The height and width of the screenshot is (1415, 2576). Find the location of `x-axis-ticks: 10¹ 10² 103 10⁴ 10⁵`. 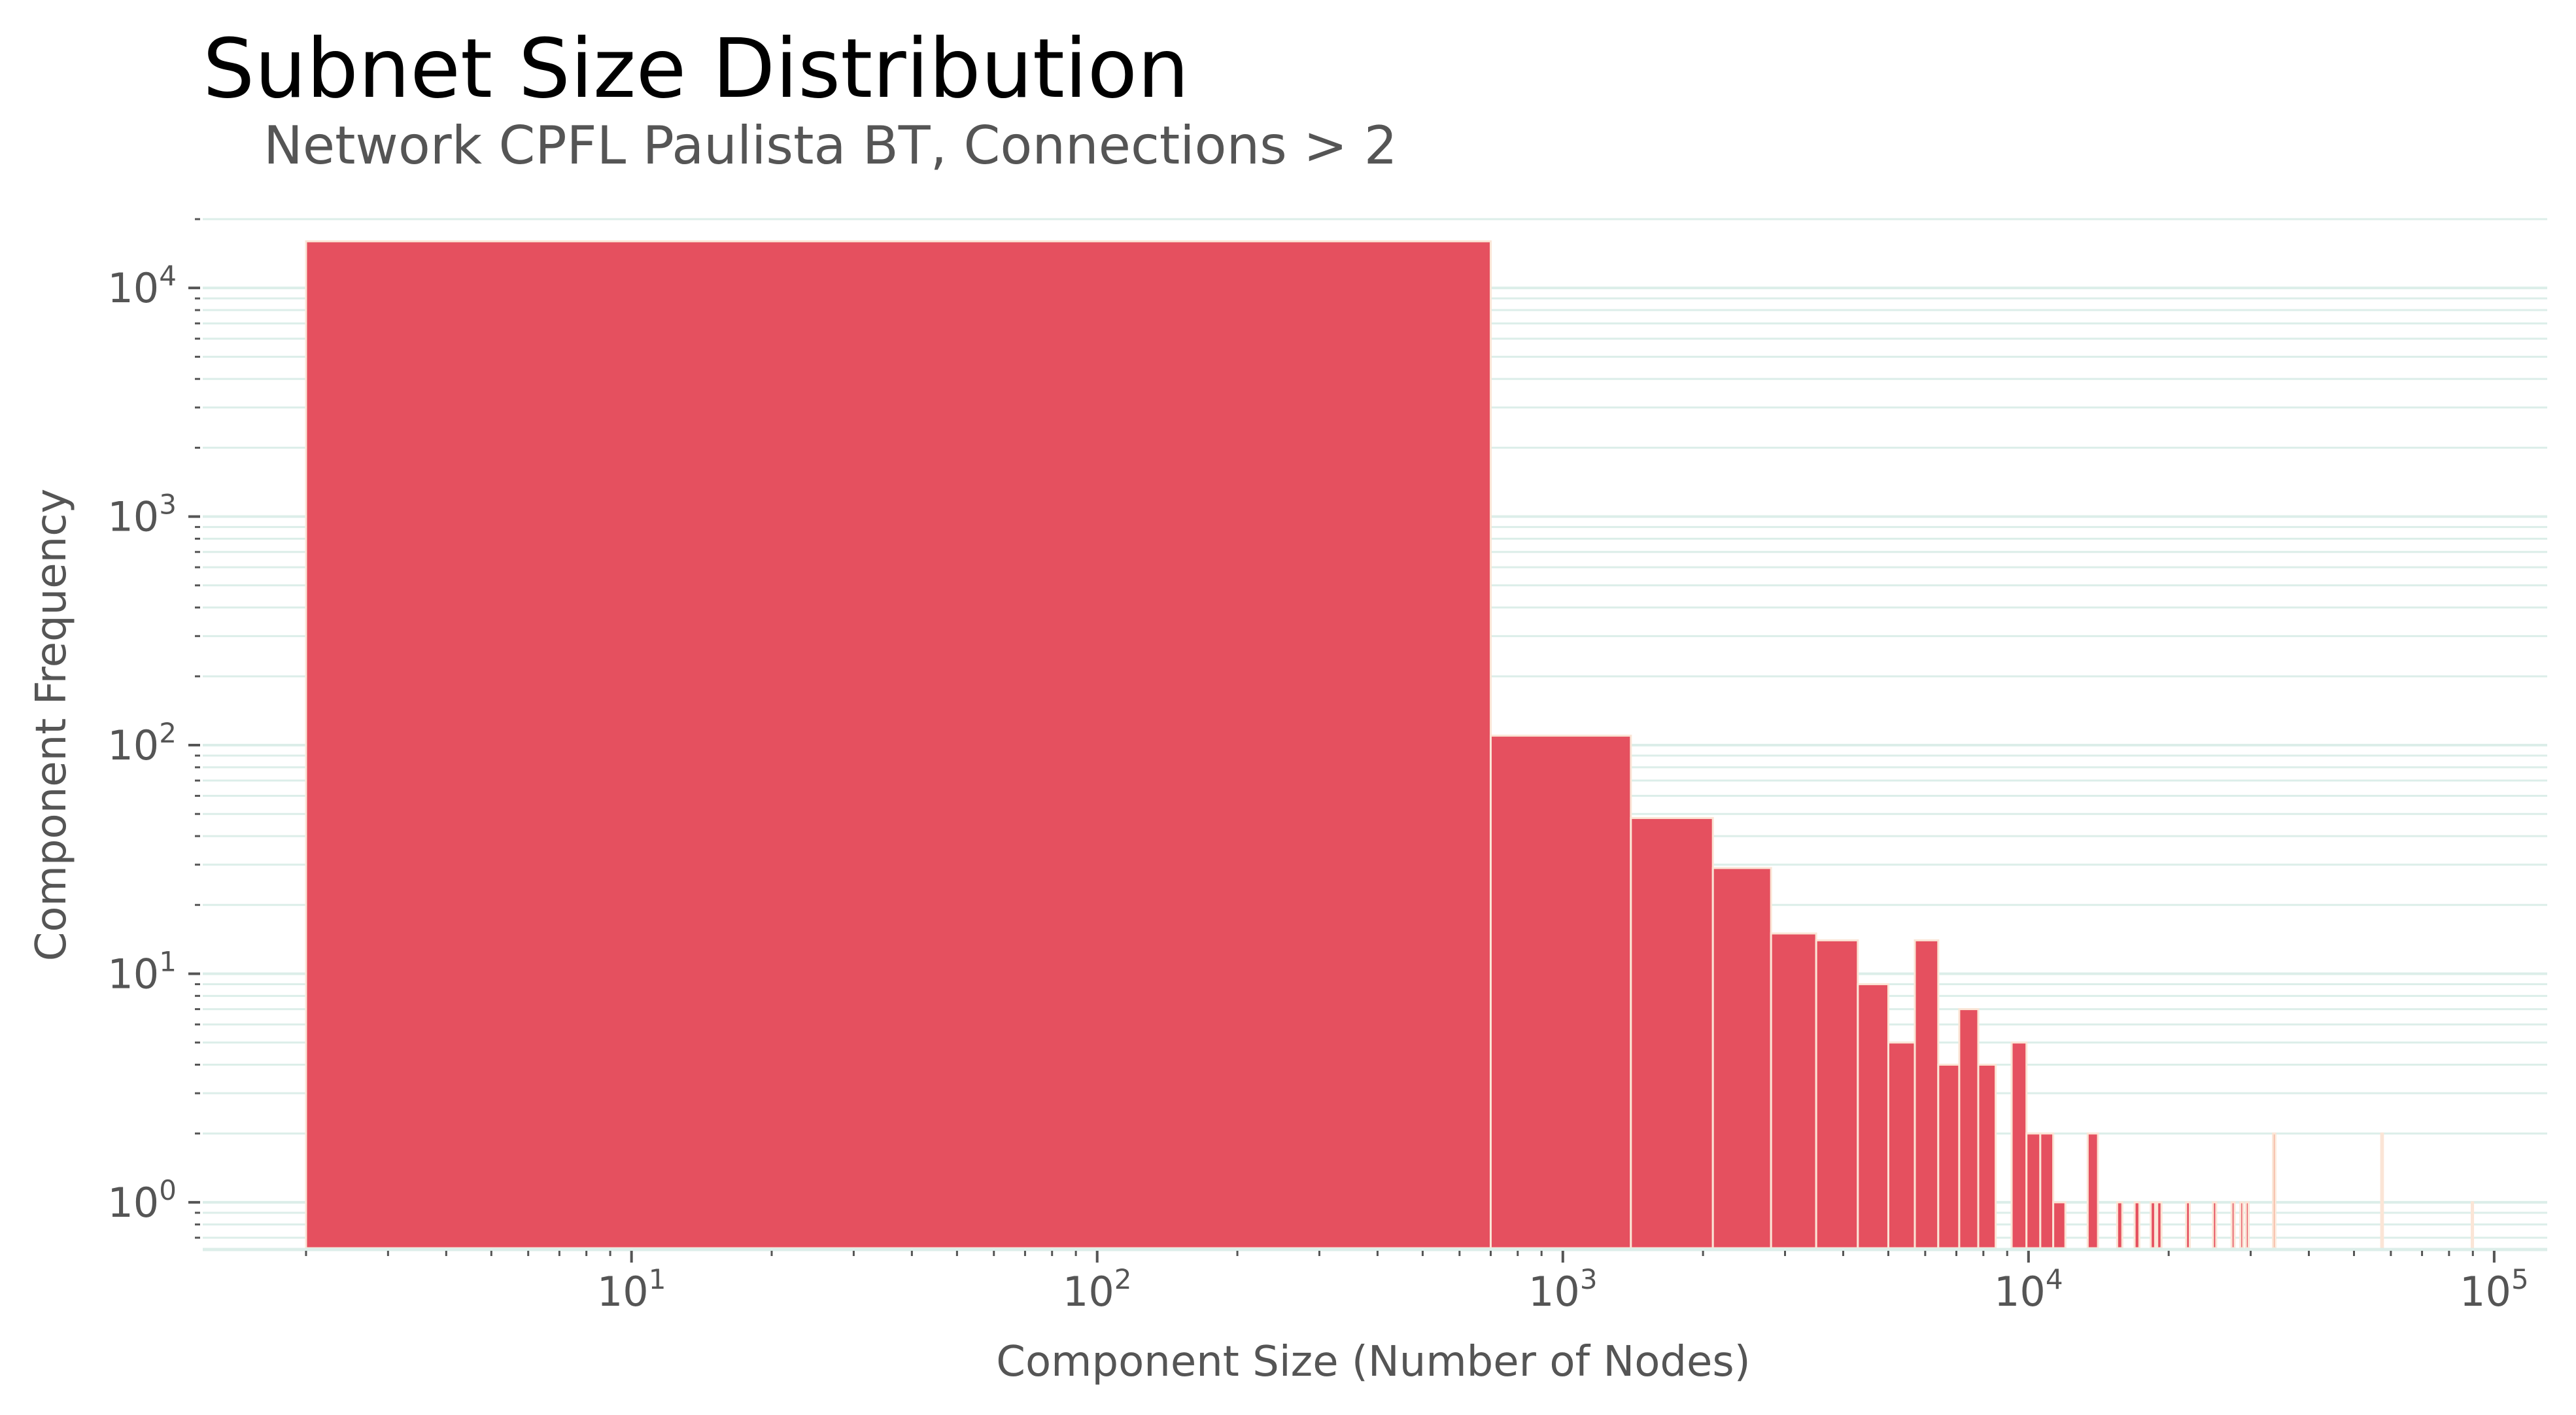

x-axis-ticks: 10¹ 10² 103 10⁴ 10⁵ is located at coordinates (1417, 1283).